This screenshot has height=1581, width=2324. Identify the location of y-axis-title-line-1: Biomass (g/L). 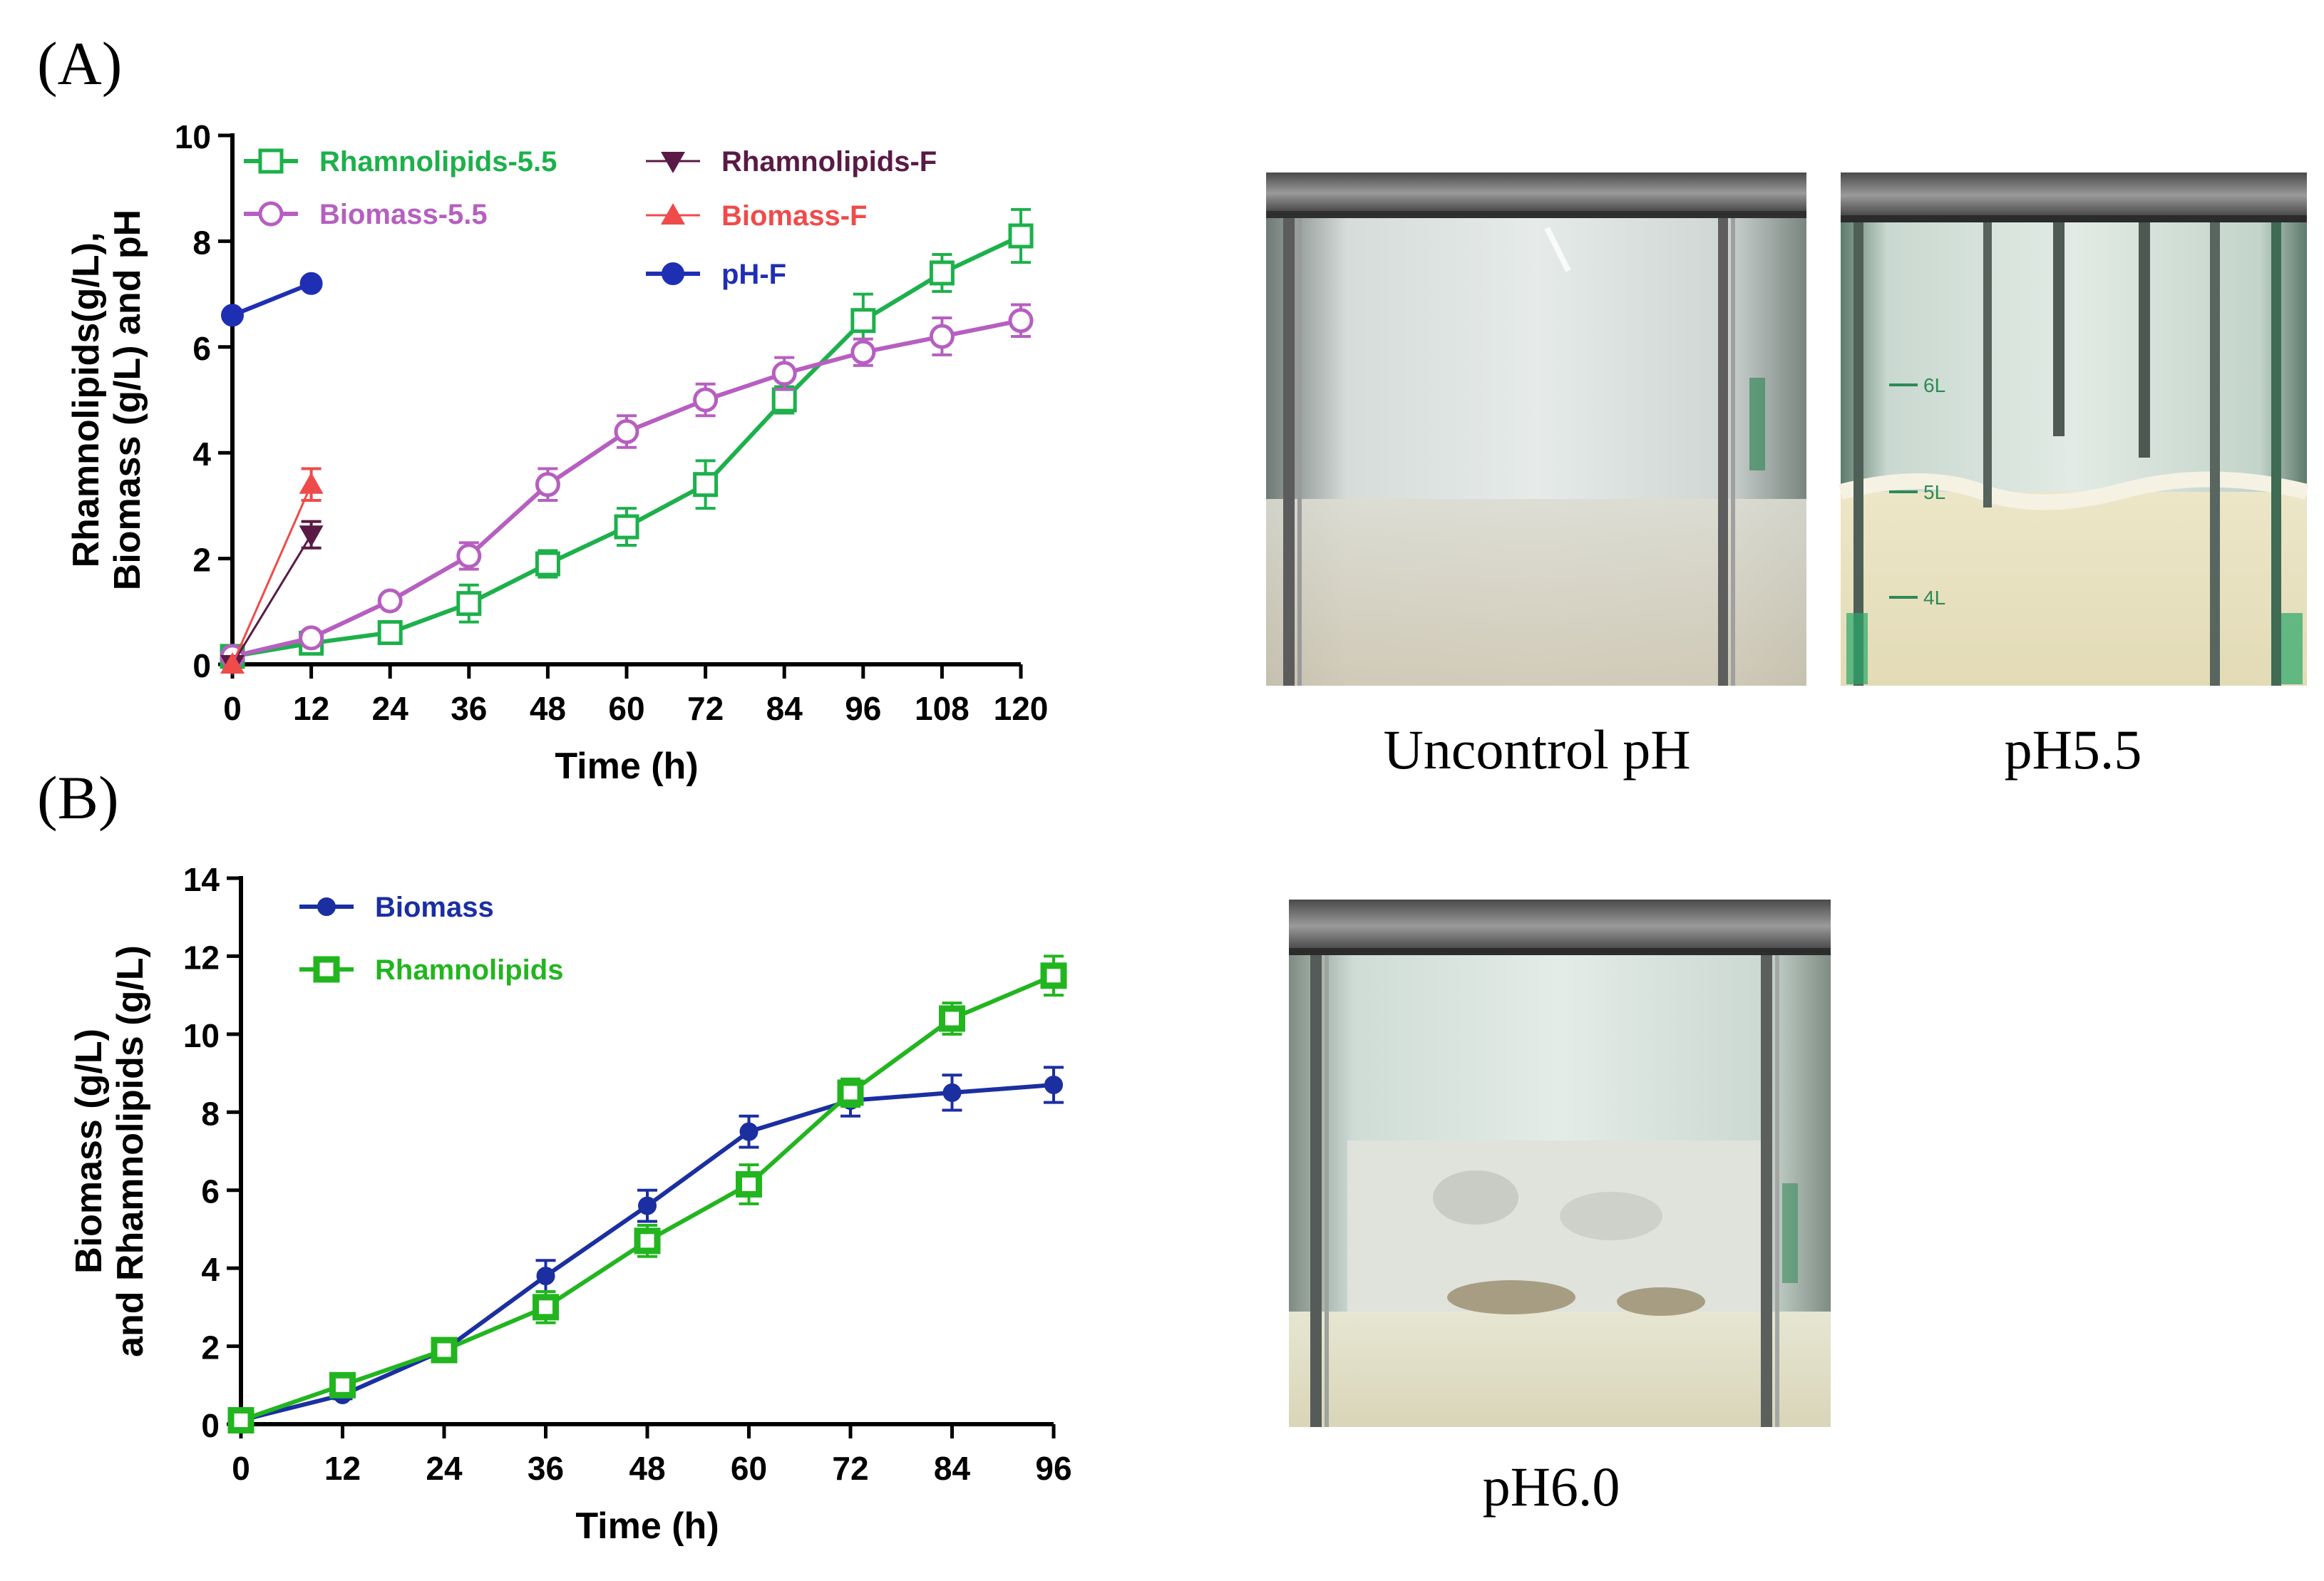
(89, 1151).